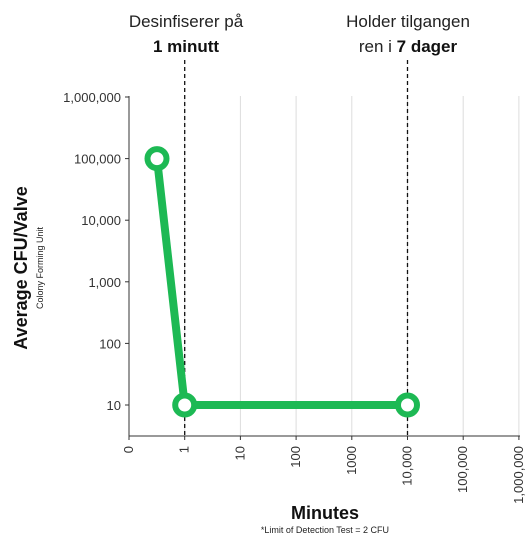 The image size is (527, 538). What do you see at coordinates (408, 21) in the screenshot?
I see `annotation-2-line1: Holder tilgangen` at bounding box center [408, 21].